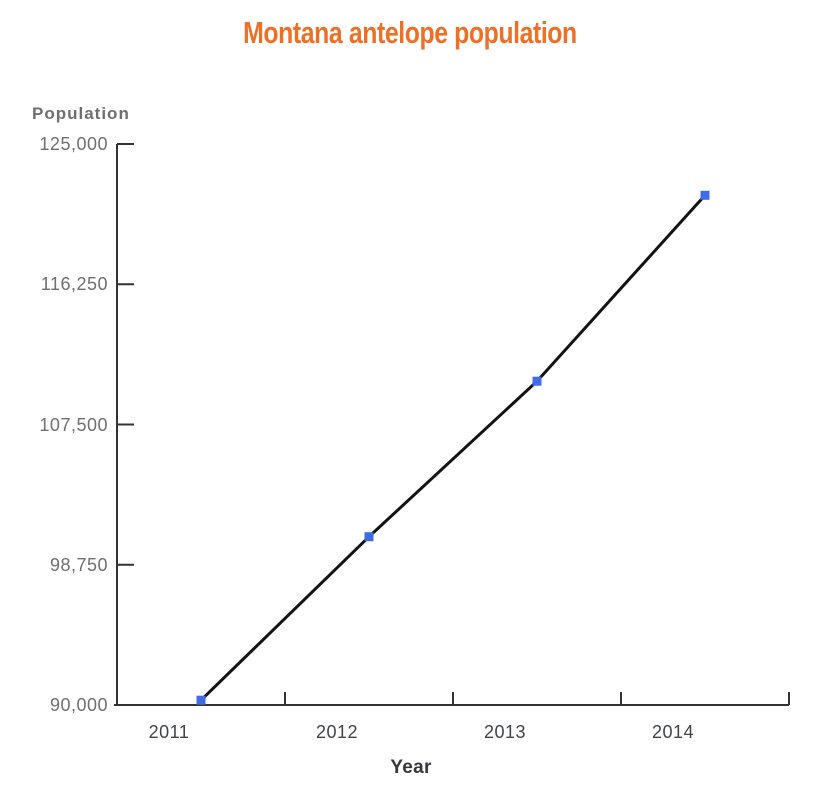 The height and width of the screenshot is (790, 820). I want to click on x-axis-title: Year, so click(411, 767).